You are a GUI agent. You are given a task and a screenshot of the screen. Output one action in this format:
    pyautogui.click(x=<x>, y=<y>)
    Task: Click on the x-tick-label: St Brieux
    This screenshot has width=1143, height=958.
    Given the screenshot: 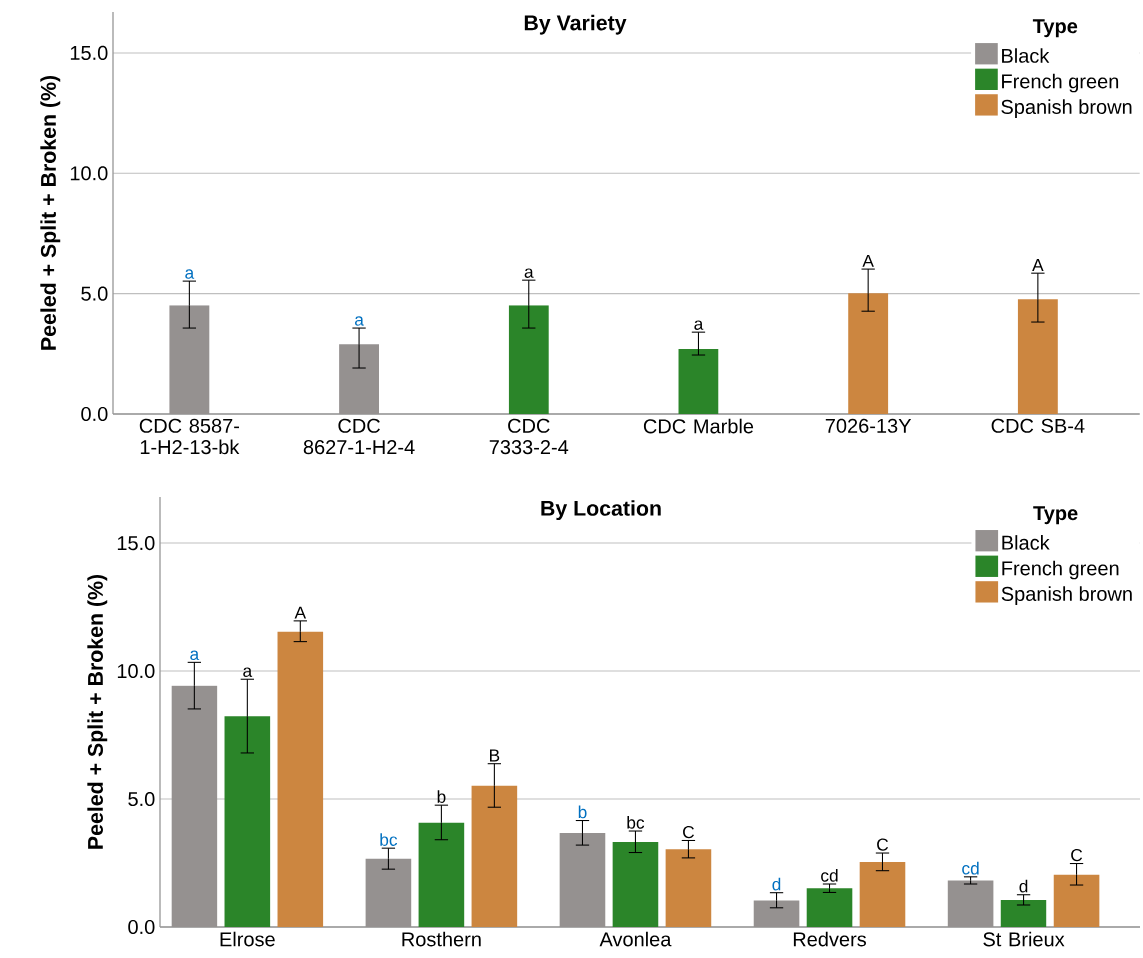 What is the action you would take?
    pyautogui.click(x=1024, y=939)
    